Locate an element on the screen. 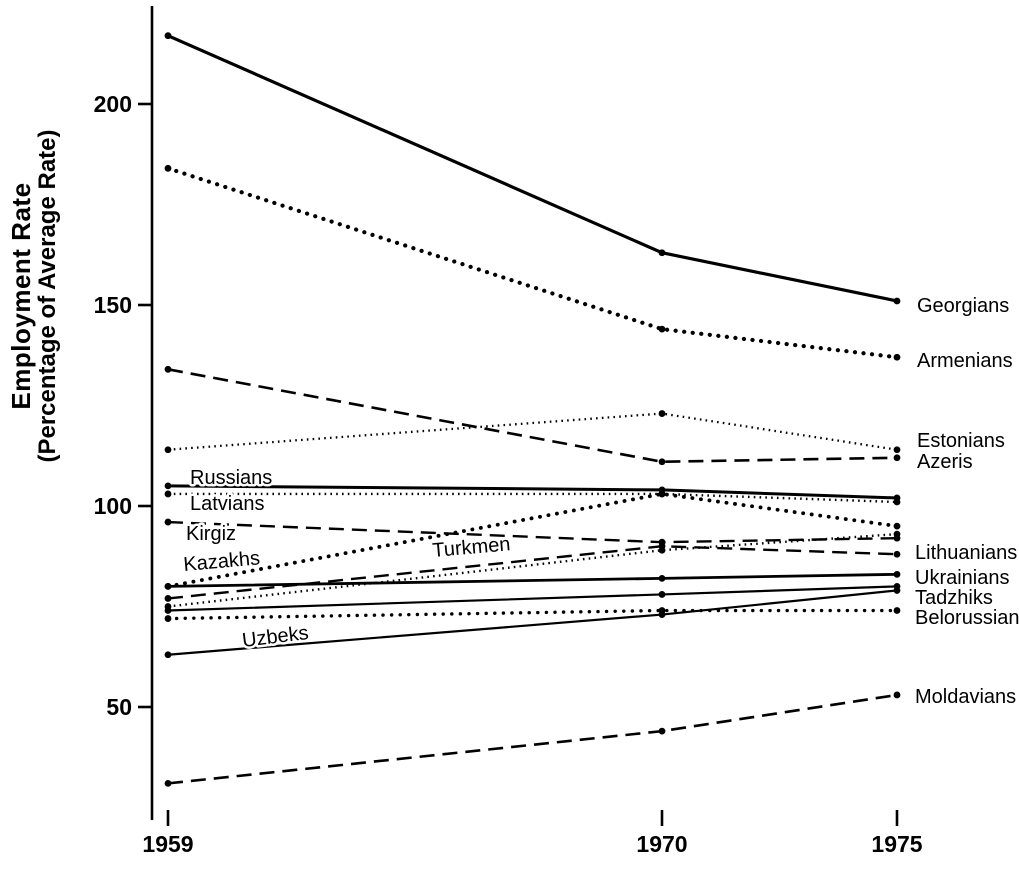 The width and height of the screenshot is (1019, 873). series-label-lithuanians: Lithuanians is located at coordinates (966, 553).